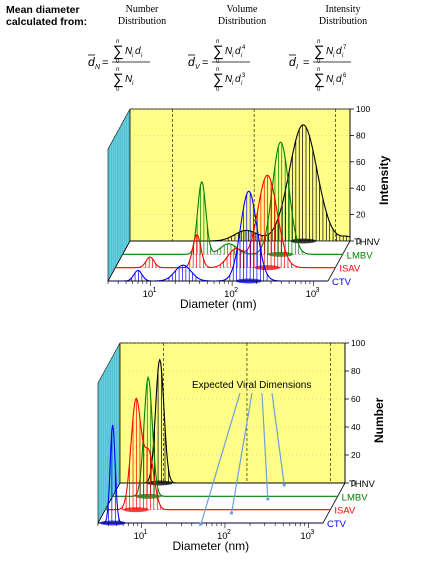  Describe the element at coordinates (361, 188) in the screenshot. I see `y-tick-label: 40` at that location.